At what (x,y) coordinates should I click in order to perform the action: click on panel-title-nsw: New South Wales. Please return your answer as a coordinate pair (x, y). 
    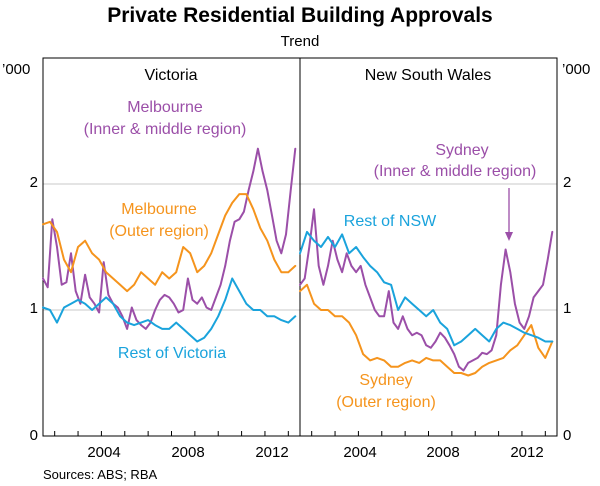
    Looking at the image, I should click on (428, 75).